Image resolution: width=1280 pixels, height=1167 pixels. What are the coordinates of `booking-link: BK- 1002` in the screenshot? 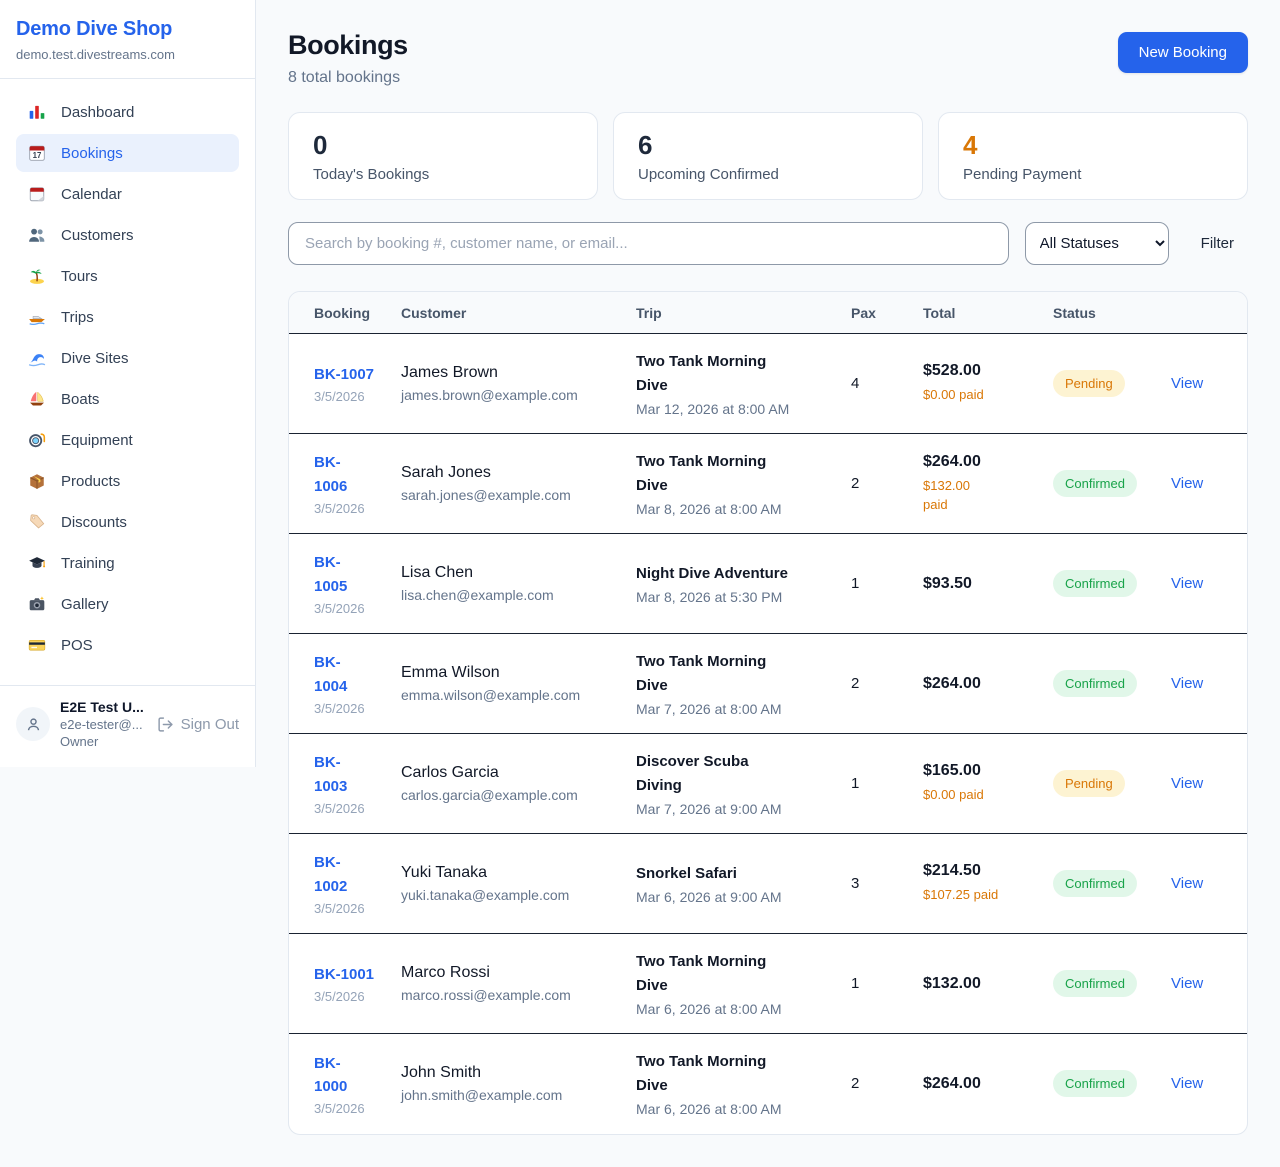 It's located at (331, 874).